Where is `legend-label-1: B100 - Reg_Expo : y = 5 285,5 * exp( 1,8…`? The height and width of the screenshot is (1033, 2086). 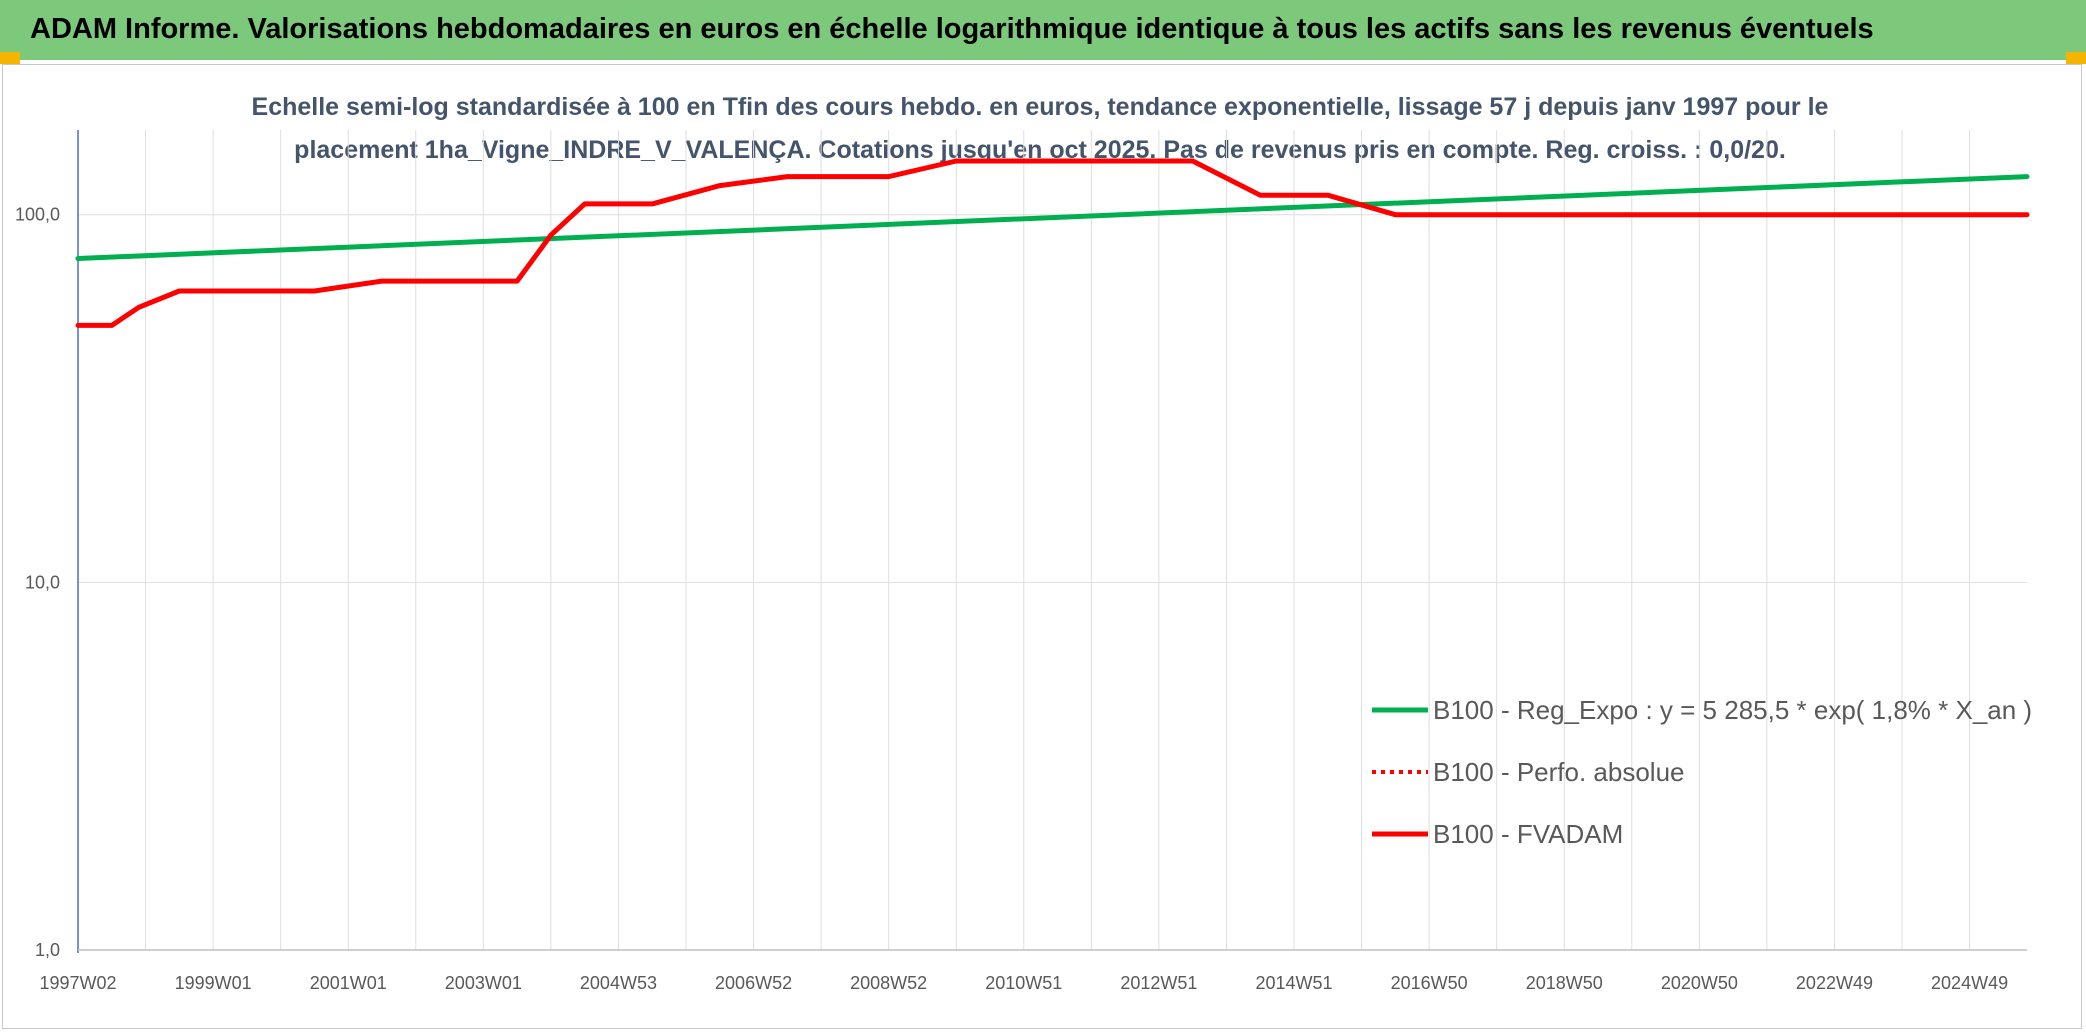 legend-label-1: B100 - Reg_Expo : y = 5 285,5 * exp( 1,8… is located at coordinates (1732, 710).